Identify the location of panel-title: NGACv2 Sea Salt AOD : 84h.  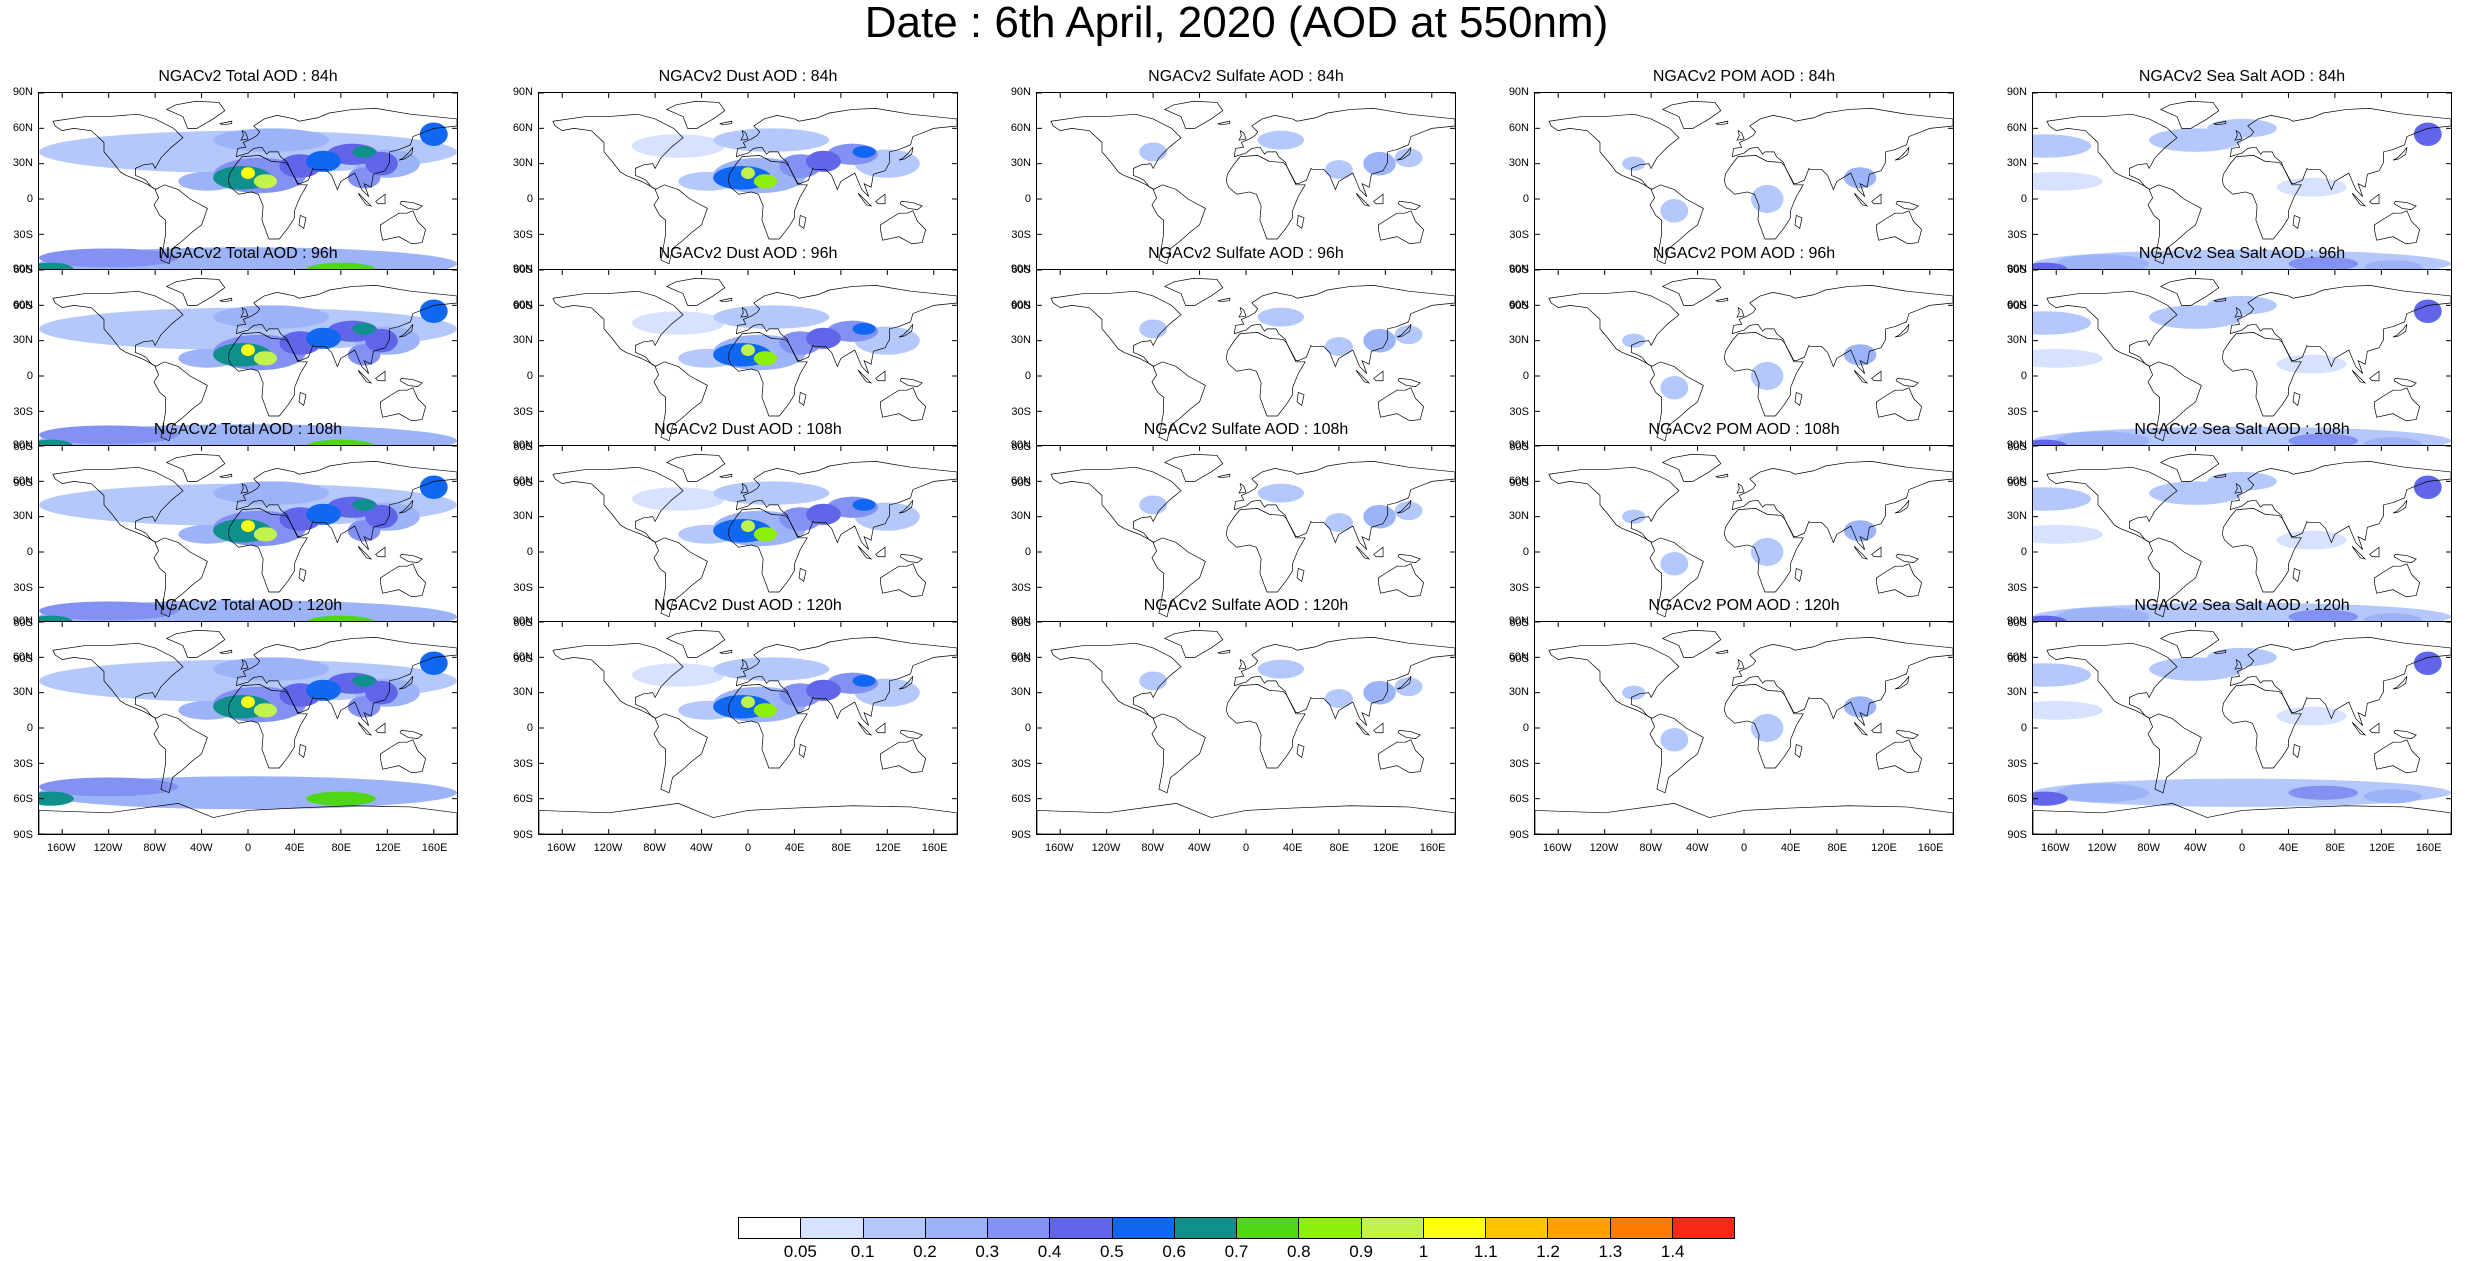
(2242, 76).